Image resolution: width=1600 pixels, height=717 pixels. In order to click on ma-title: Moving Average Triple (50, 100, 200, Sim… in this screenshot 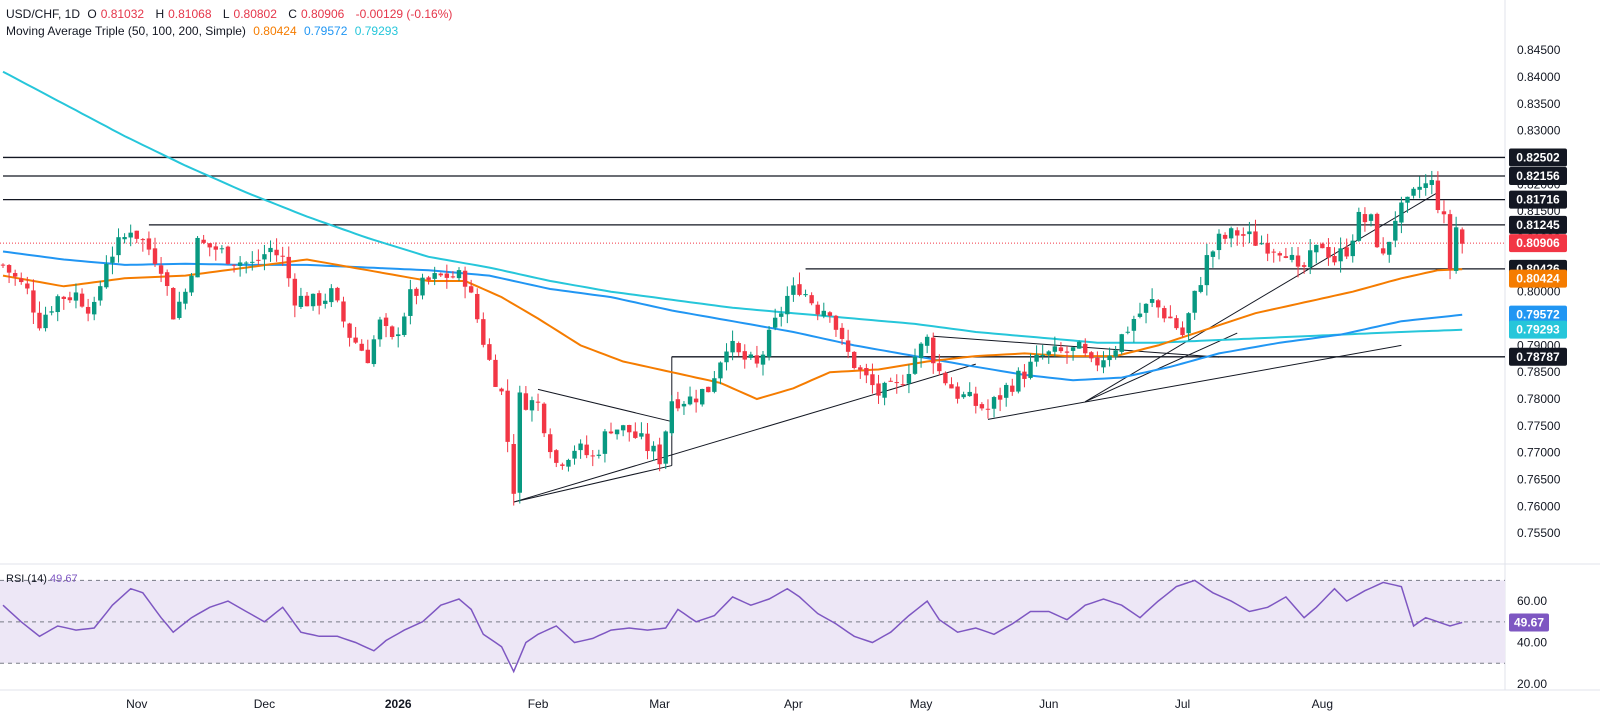, I will do `click(126, 31)`.